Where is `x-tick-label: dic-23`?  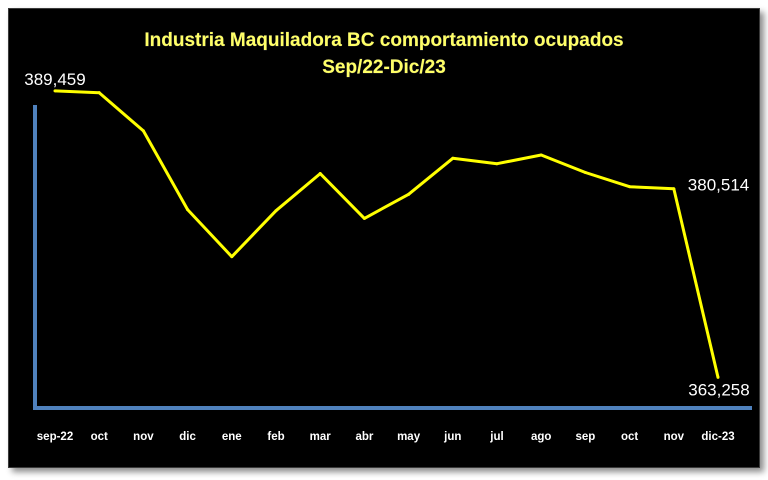 x-tick-label: dic-23 is located at coordinates (717, 437).